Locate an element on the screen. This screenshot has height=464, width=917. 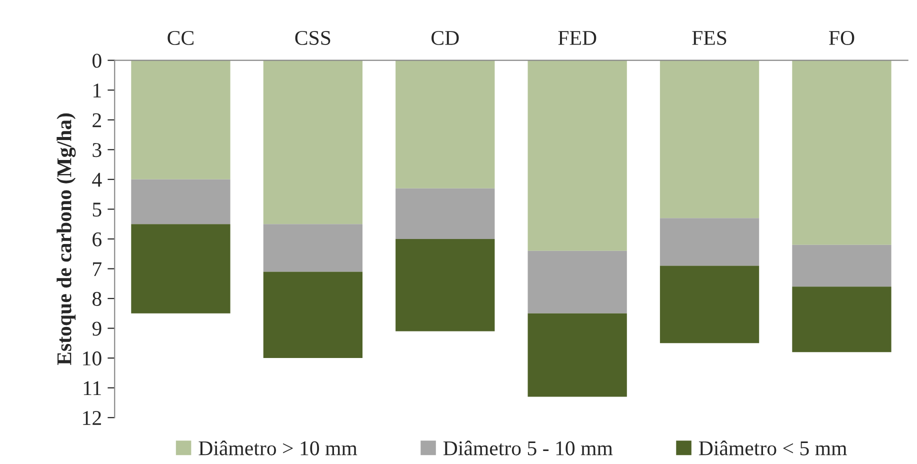
y-tick-label: 9 is located at coordinates (97, 329).